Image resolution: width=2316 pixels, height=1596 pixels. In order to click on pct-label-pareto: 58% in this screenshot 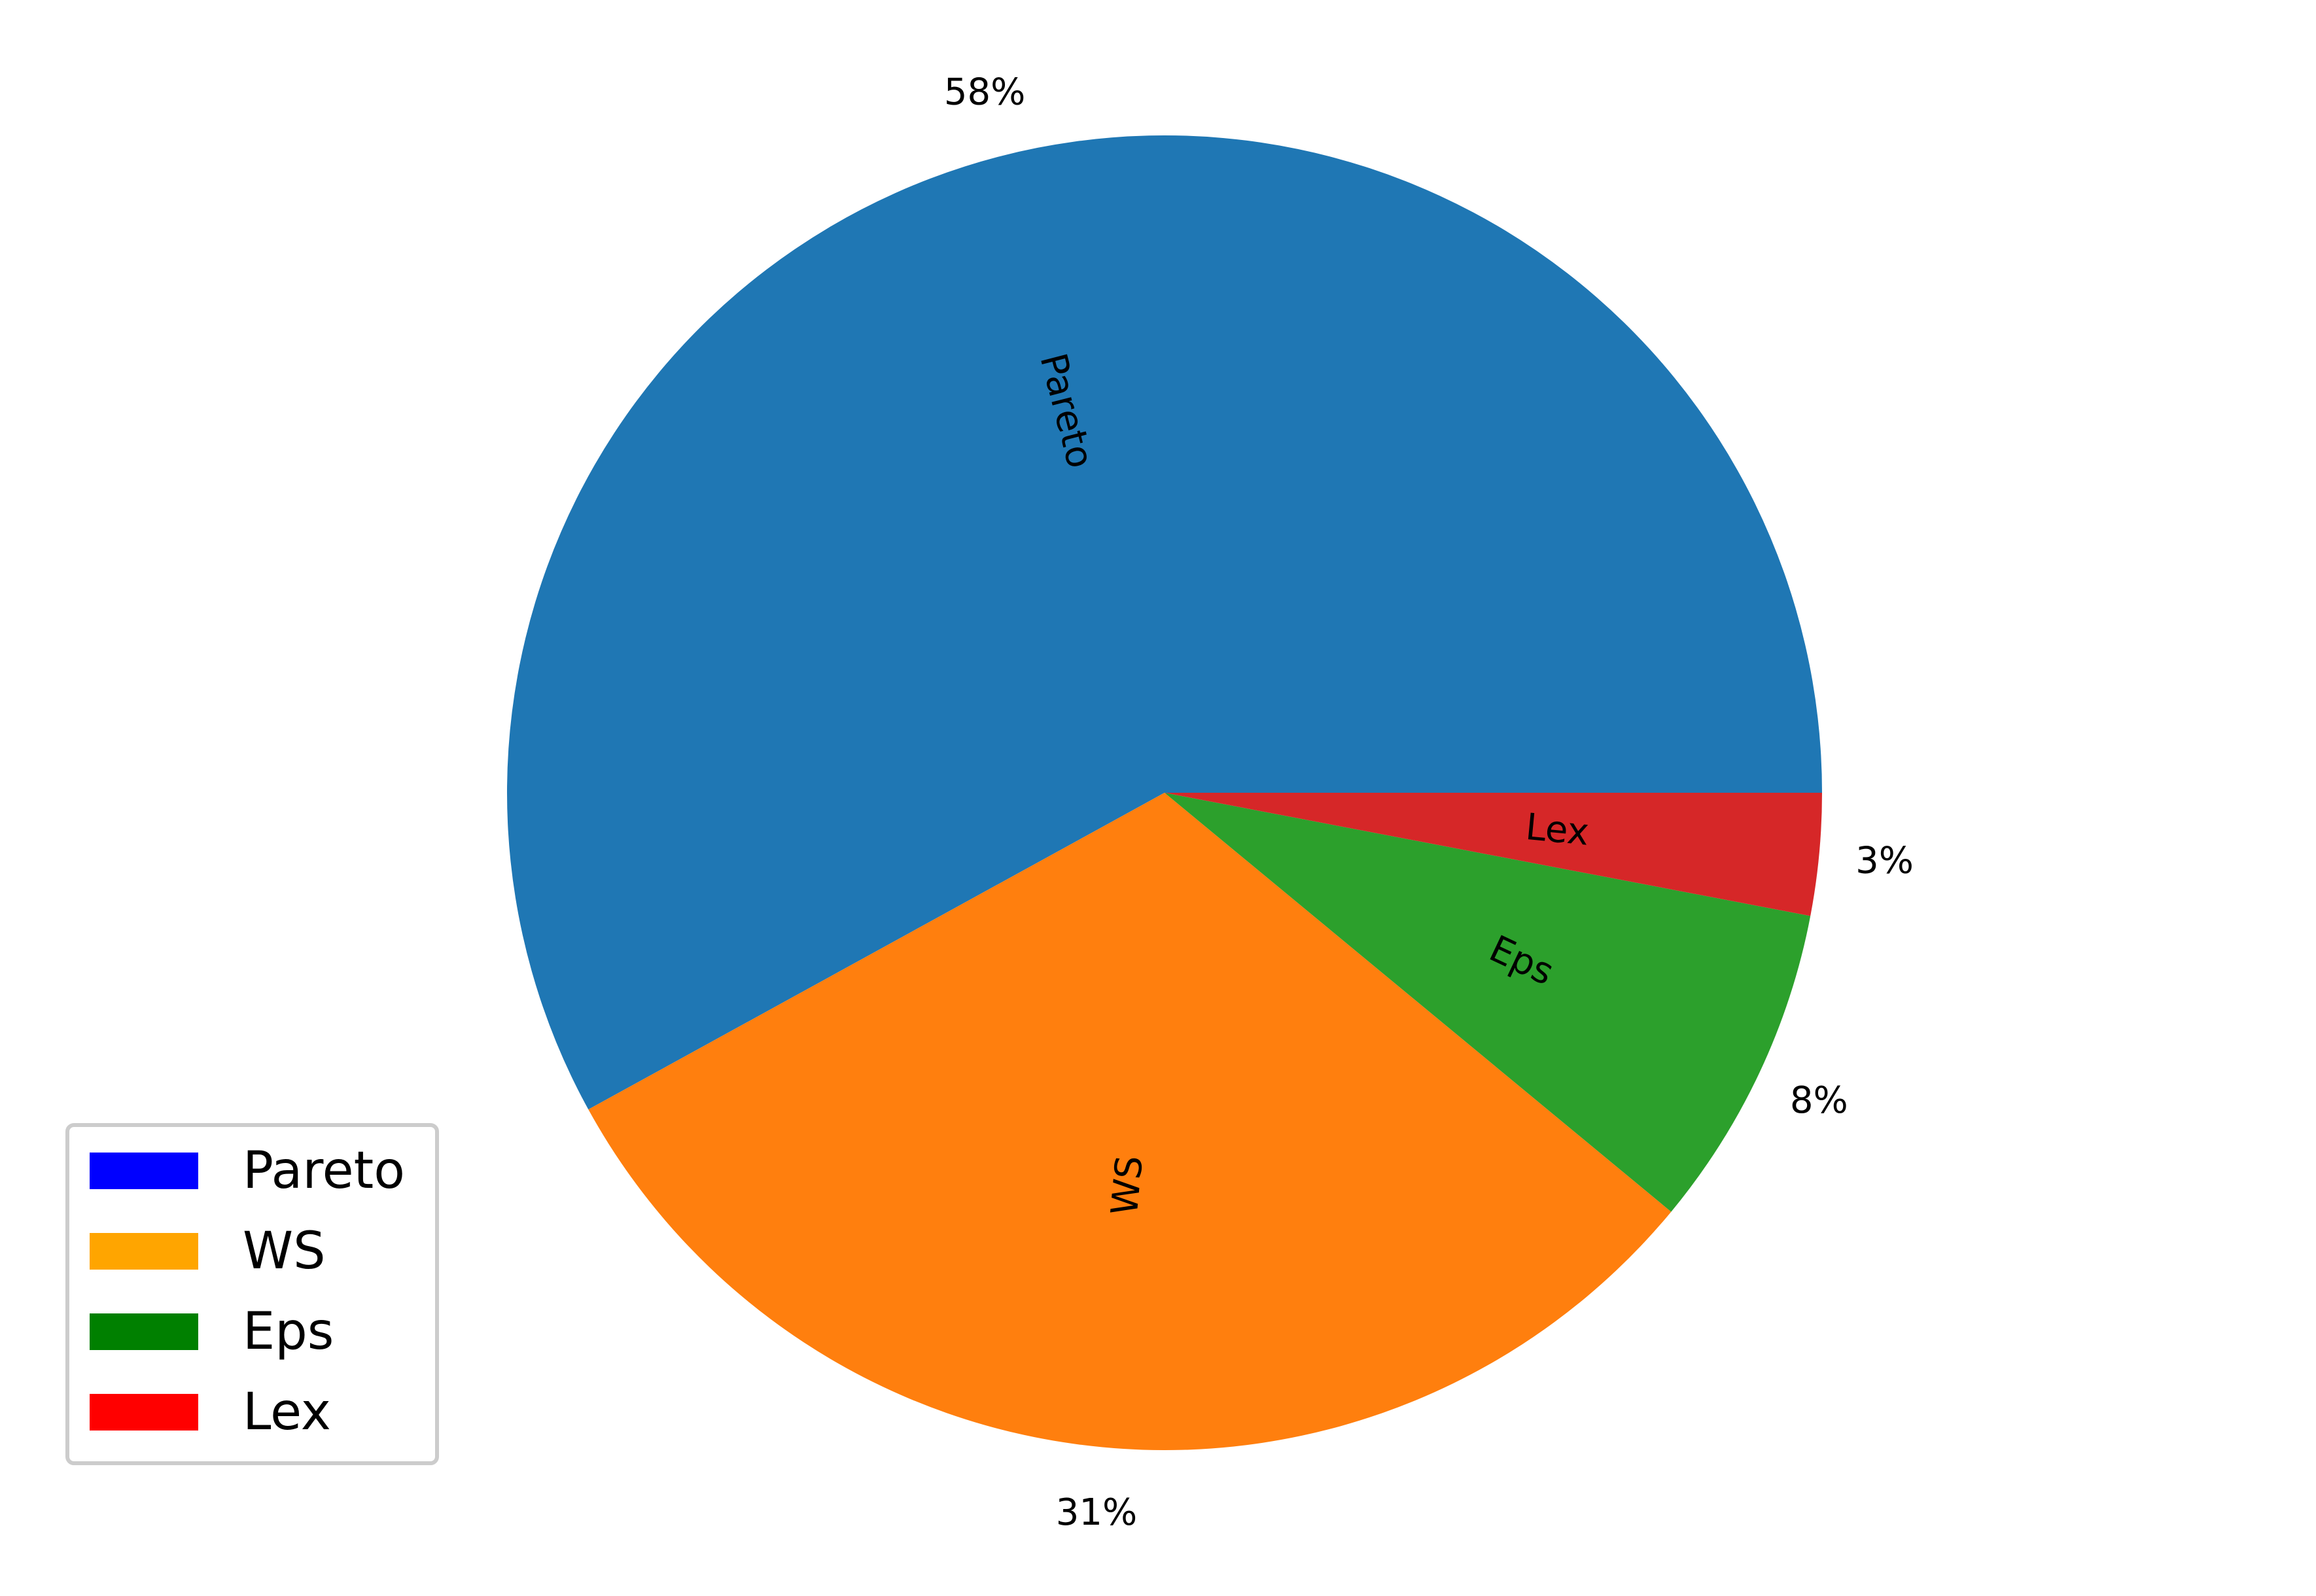, I will do `click(984, 92)`.